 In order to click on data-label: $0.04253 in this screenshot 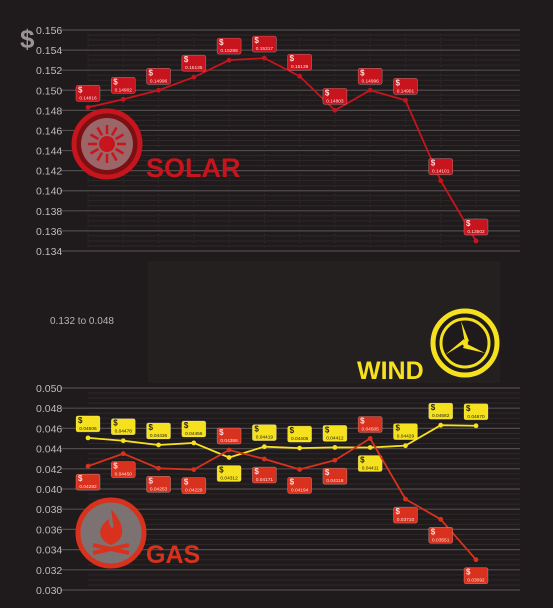, I will do `click(158, 484)`.